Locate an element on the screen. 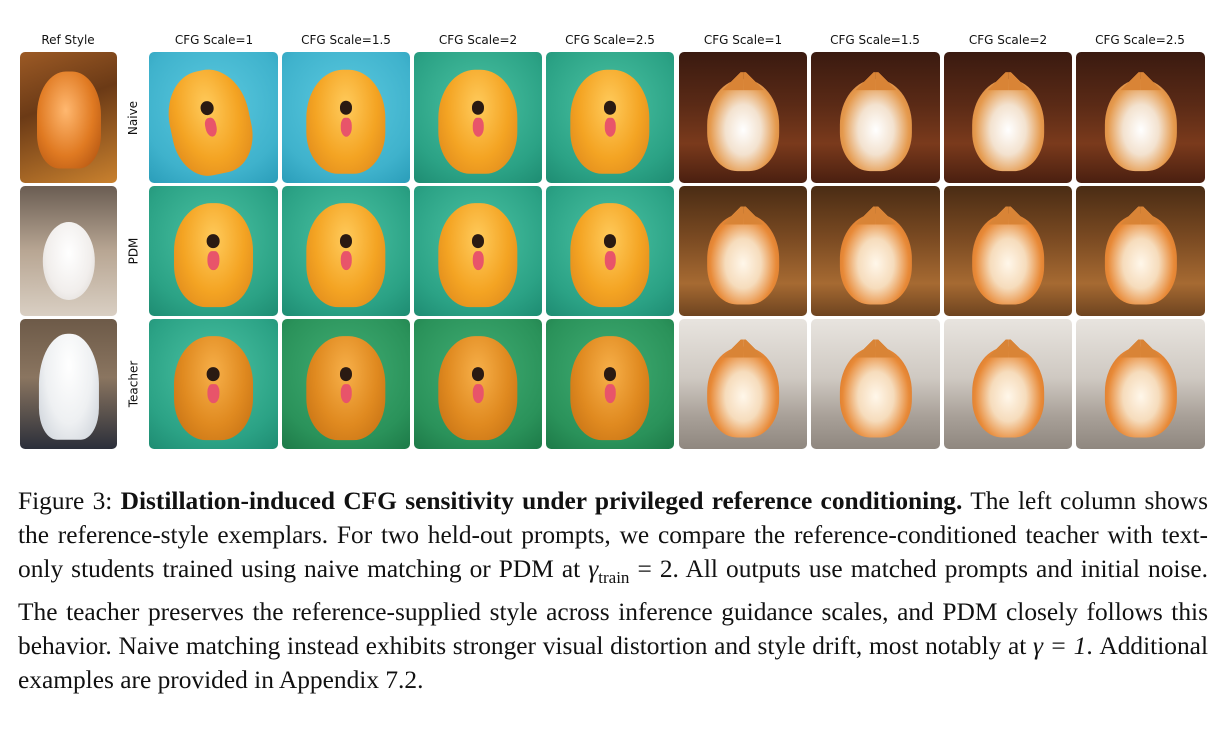 This screenshot has width=1223, height=732. teacher-dog-cfg-1.5 is located at coordinates (346, 384).